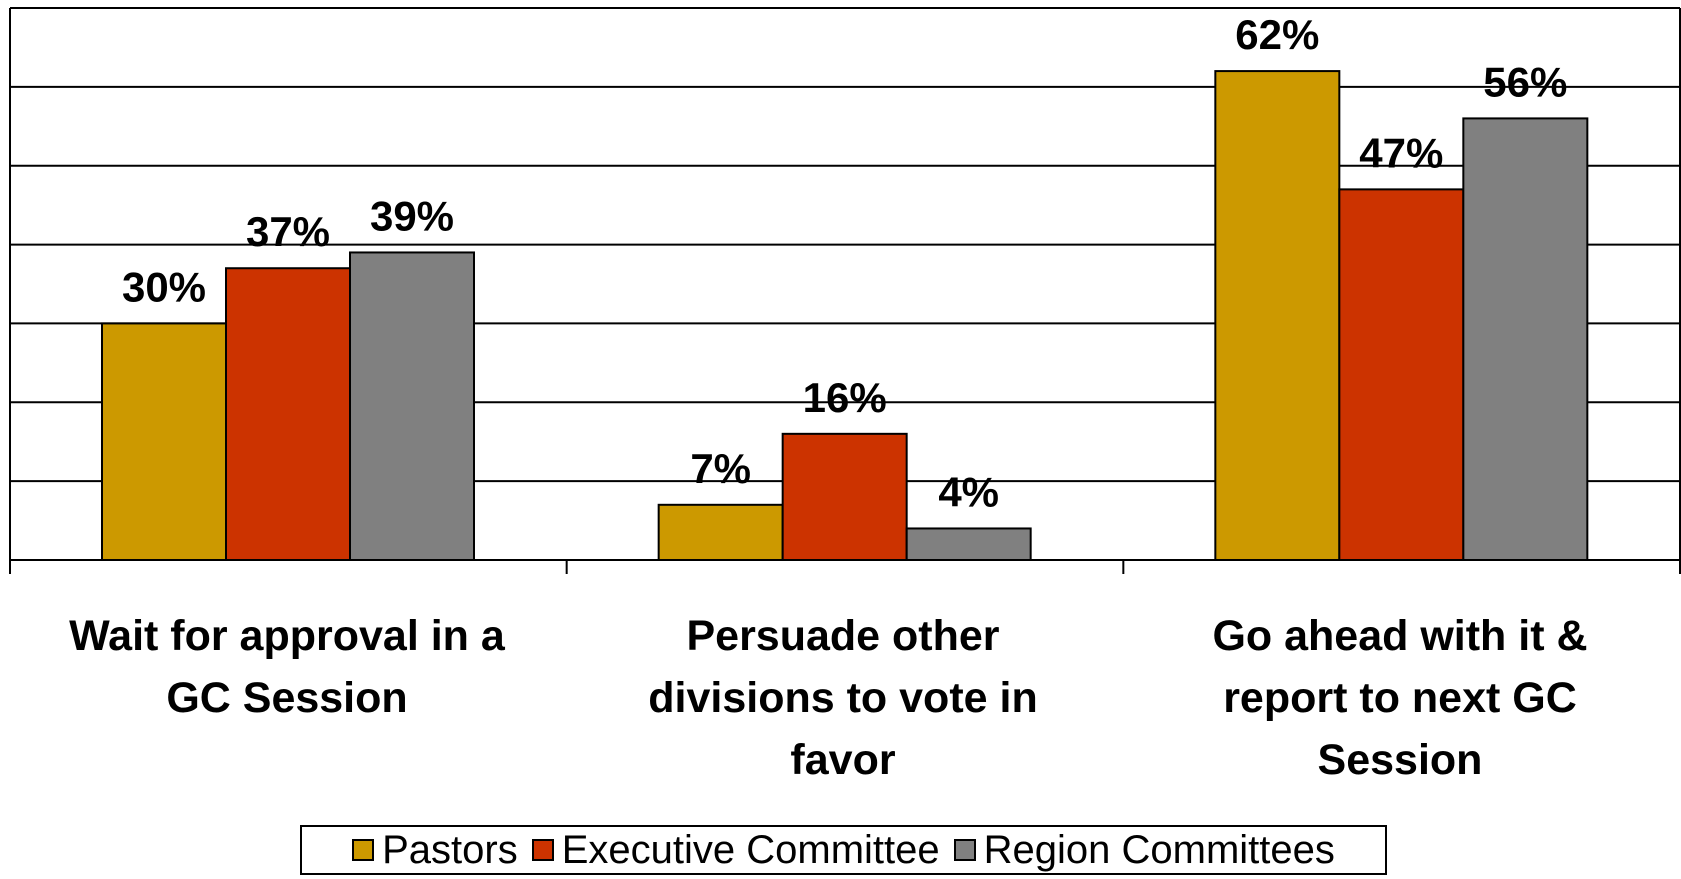 This screenshot has height=879, width=1681. What do you see at coordinates (720, 468) in the screenshot?
I see `bar-value-label: 7%` at bounding box center [720, 468].